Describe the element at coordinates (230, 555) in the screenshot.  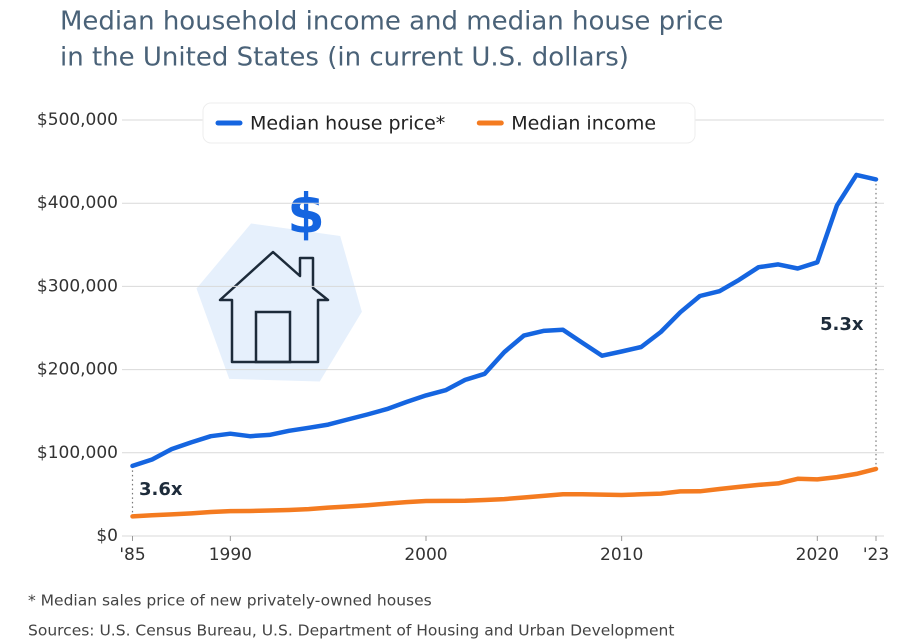
I see `x-tick-label: 1990` at that location.